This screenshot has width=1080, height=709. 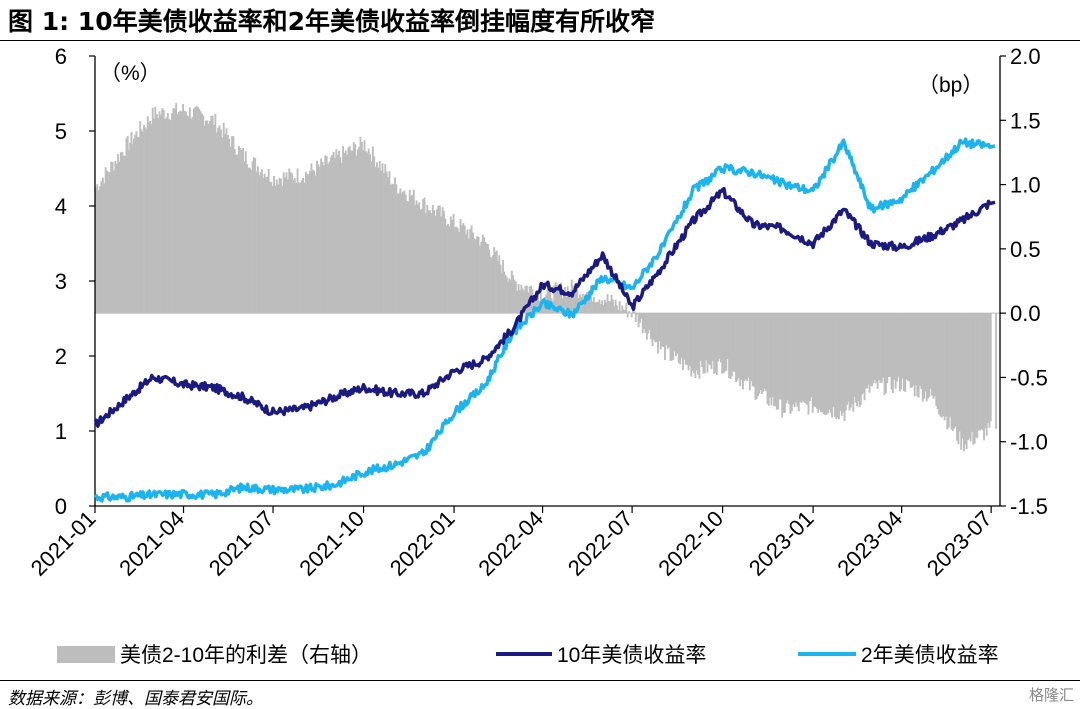 What do you see at coordinates (528, 655) in the screenshot?
I see `legend: 美债2-10年的利差（右轴） 10年美债收益率 2年美债收益率` at bounding box center [528, 655].